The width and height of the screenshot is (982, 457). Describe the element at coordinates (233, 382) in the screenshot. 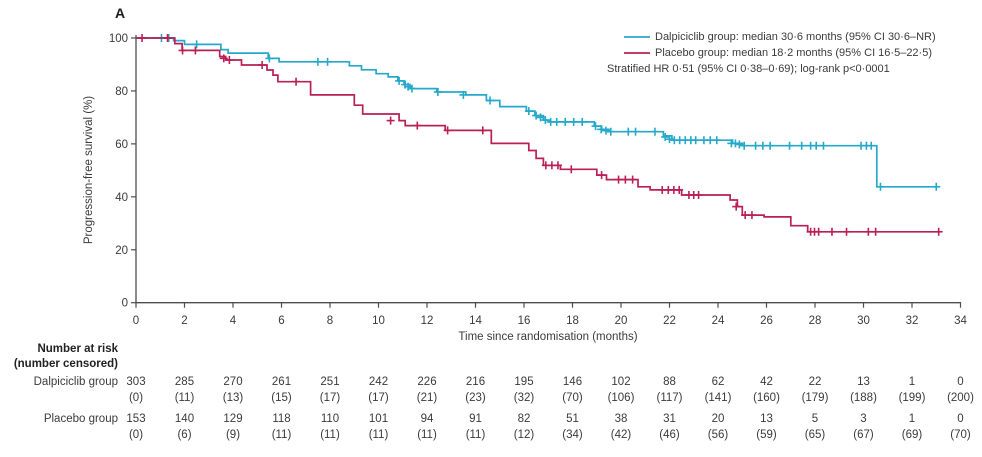

I see `at-risk-count: 270` at that location.